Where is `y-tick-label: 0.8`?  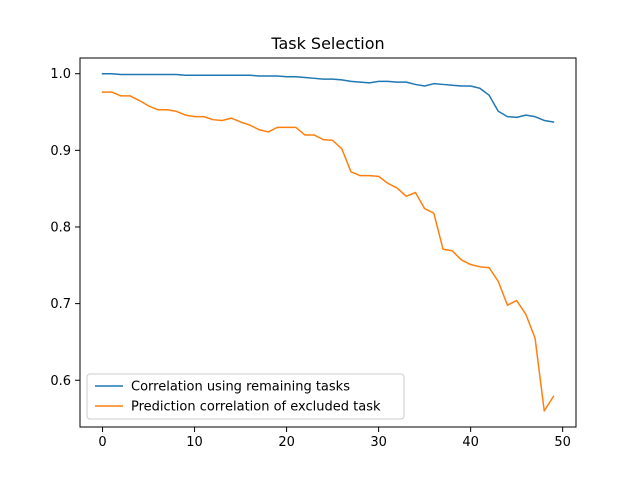 y-tick-label: 0.8 is located at coordinates (60, 227).